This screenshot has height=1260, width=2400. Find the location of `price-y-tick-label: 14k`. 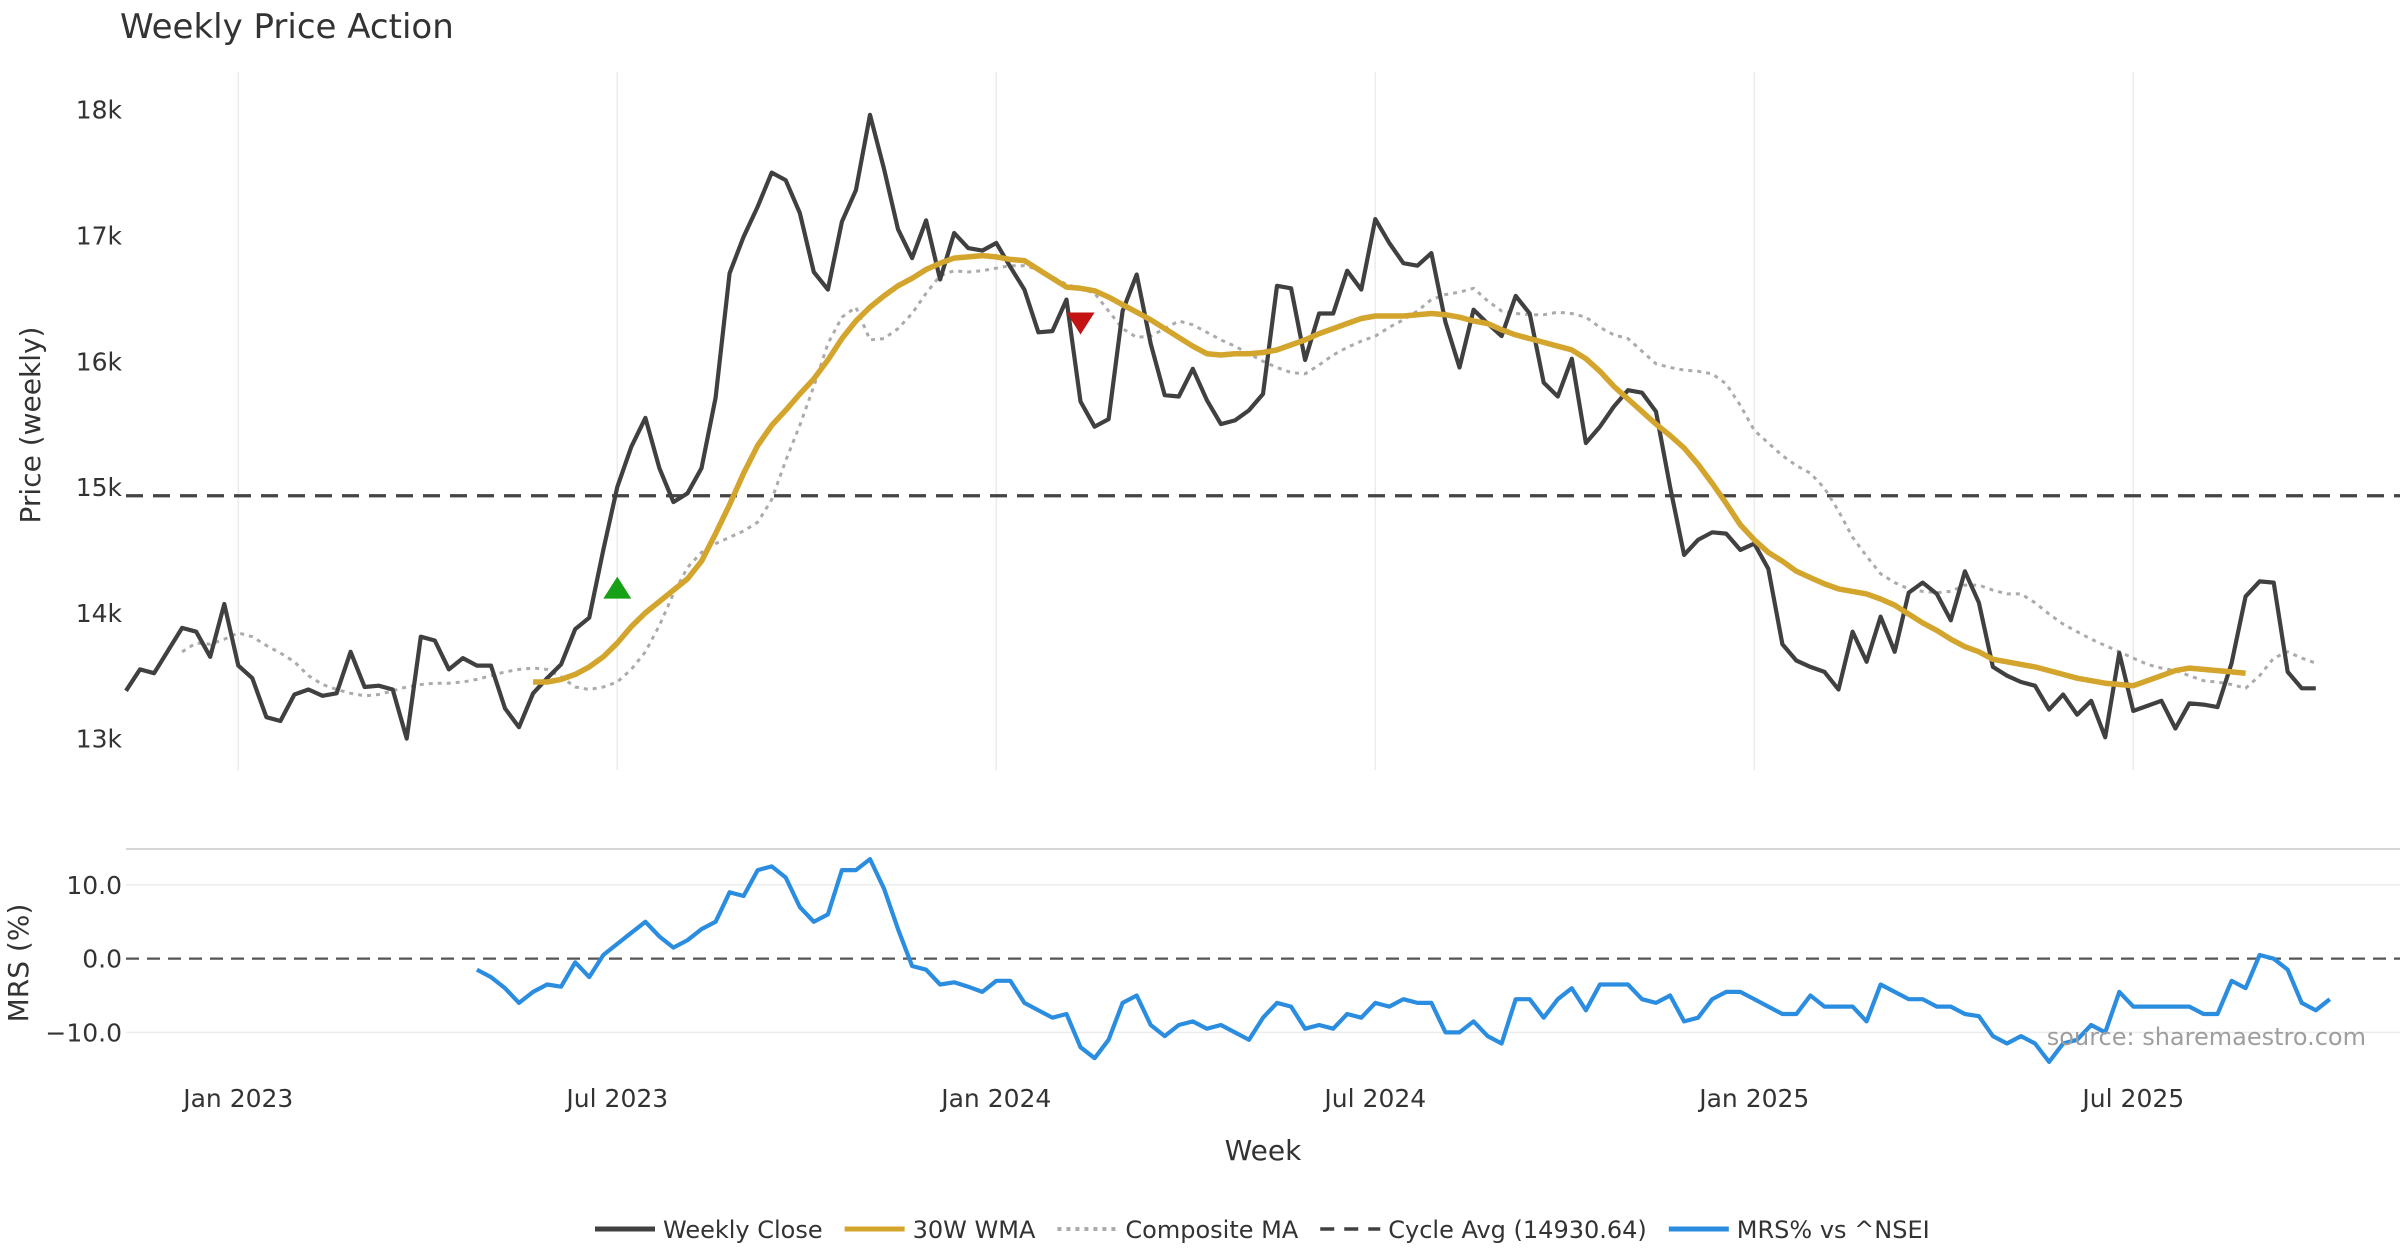

price-y-tick-label: 14k is located at coordinates (99, 613).